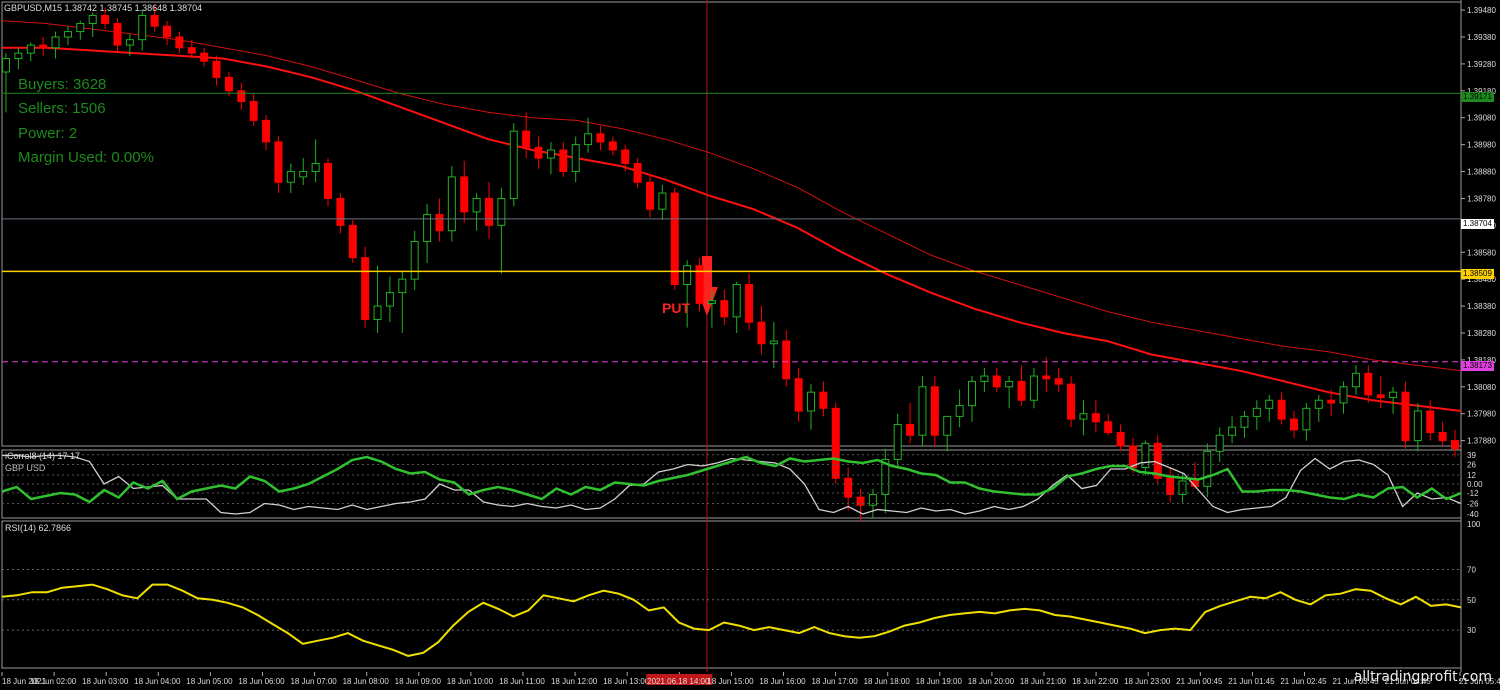  I want to click on time-tick-label: 21 Jun 04:45, so click(1408, 681).